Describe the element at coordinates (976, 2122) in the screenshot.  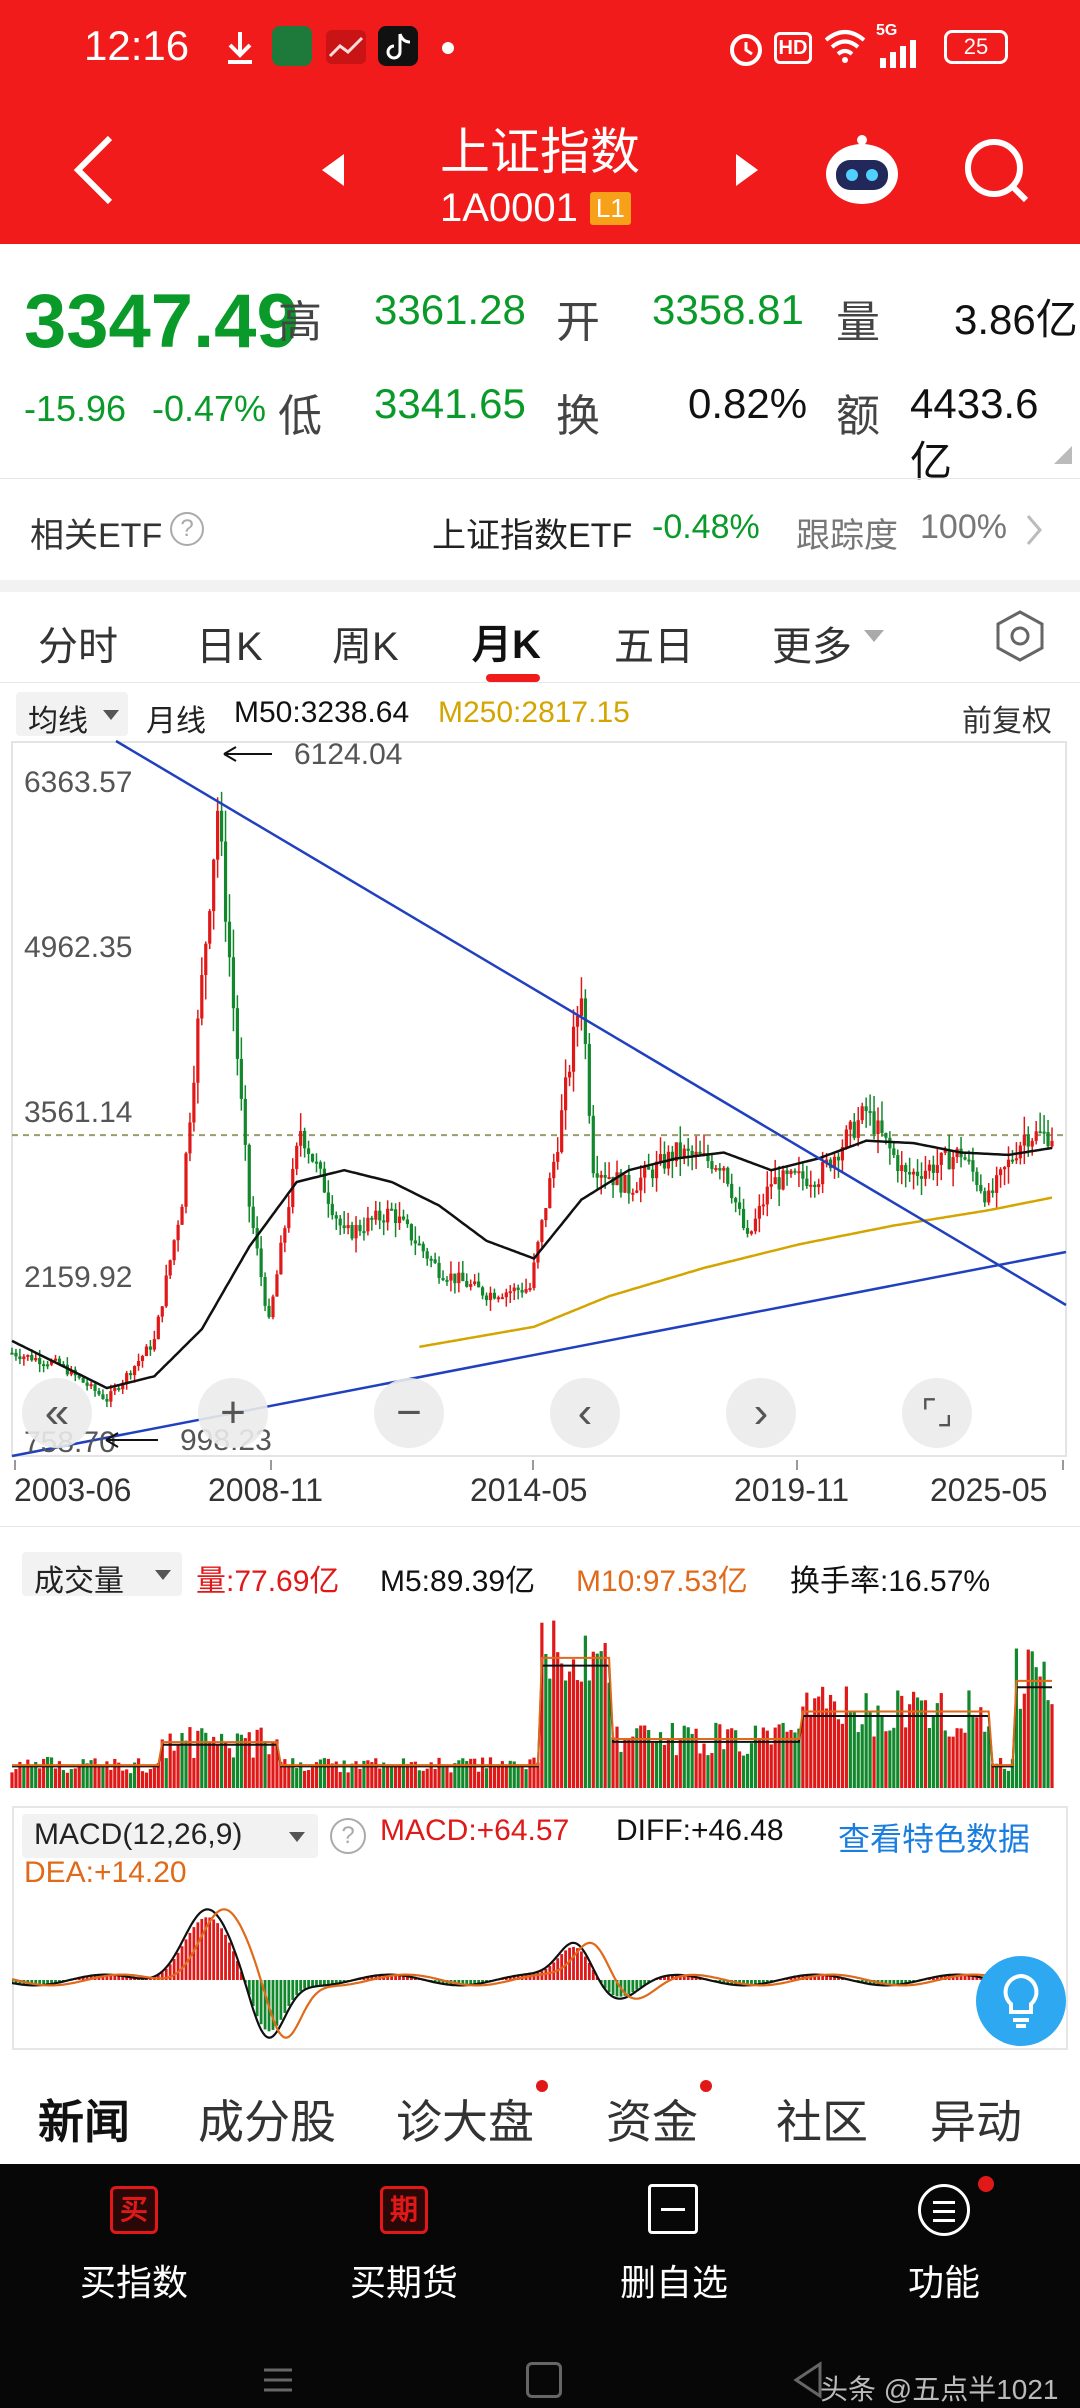
I see `content-tab-5: 异动` at that location.